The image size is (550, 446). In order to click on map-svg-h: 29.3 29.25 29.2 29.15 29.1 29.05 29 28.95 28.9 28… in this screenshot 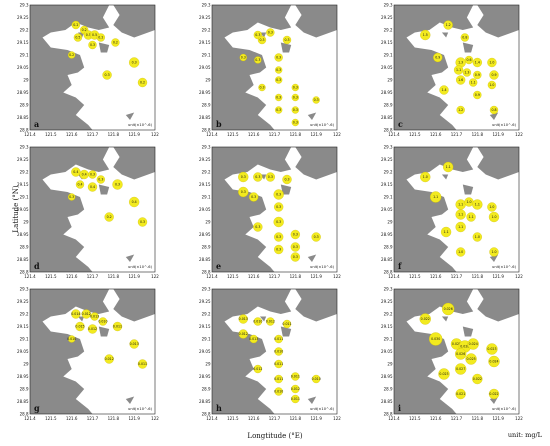, I will do `click(270, 353)`.